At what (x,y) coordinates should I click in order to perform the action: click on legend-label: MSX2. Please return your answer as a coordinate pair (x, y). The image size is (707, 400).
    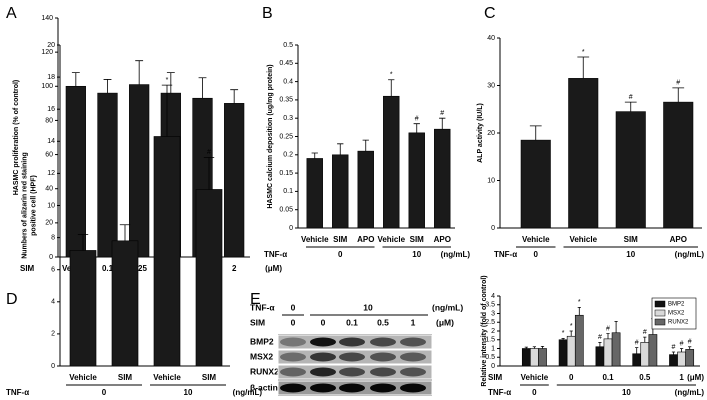
    Looking at the image, I should click on (676, 314).